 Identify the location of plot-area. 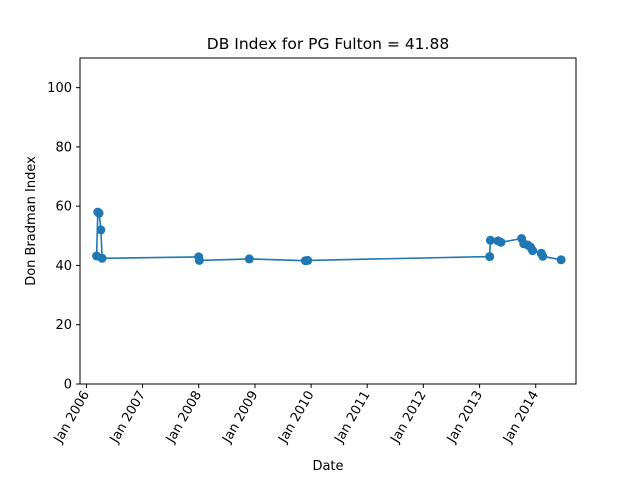
(329, 236).